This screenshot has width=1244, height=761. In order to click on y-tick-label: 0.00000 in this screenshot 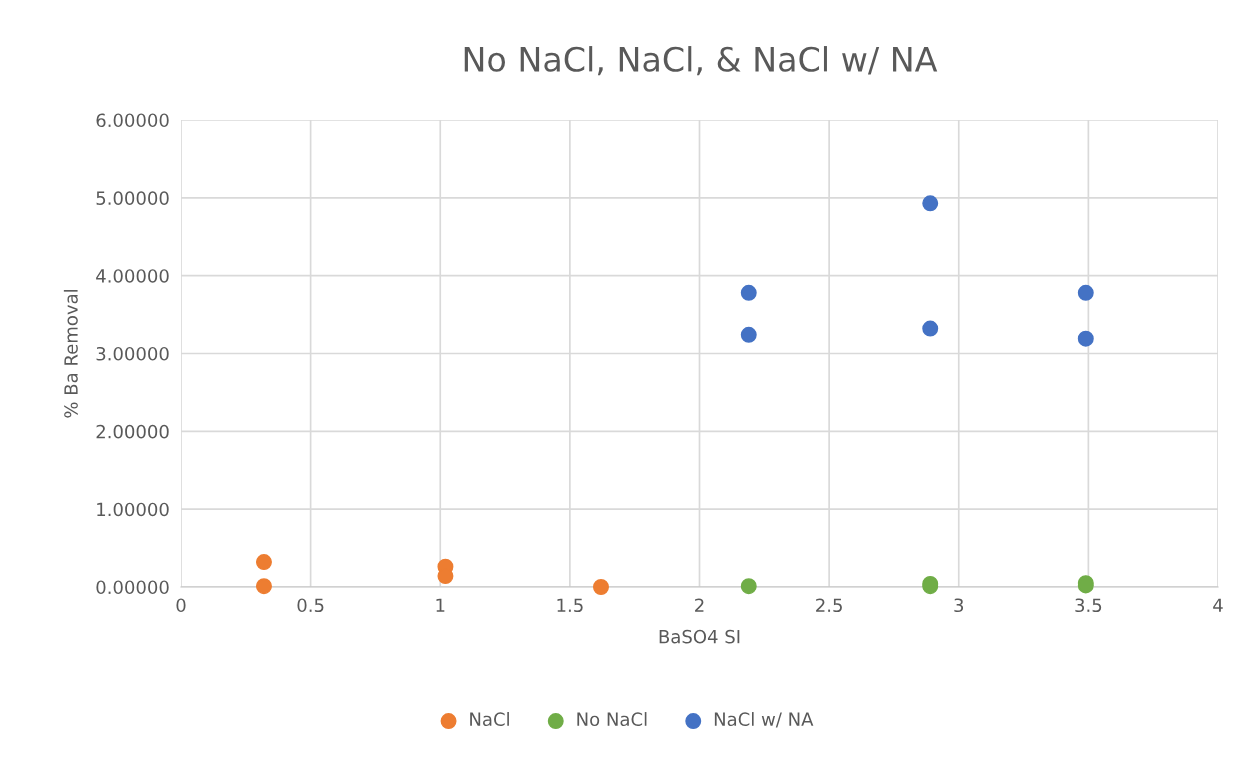, I will do `click(132, 587)`.